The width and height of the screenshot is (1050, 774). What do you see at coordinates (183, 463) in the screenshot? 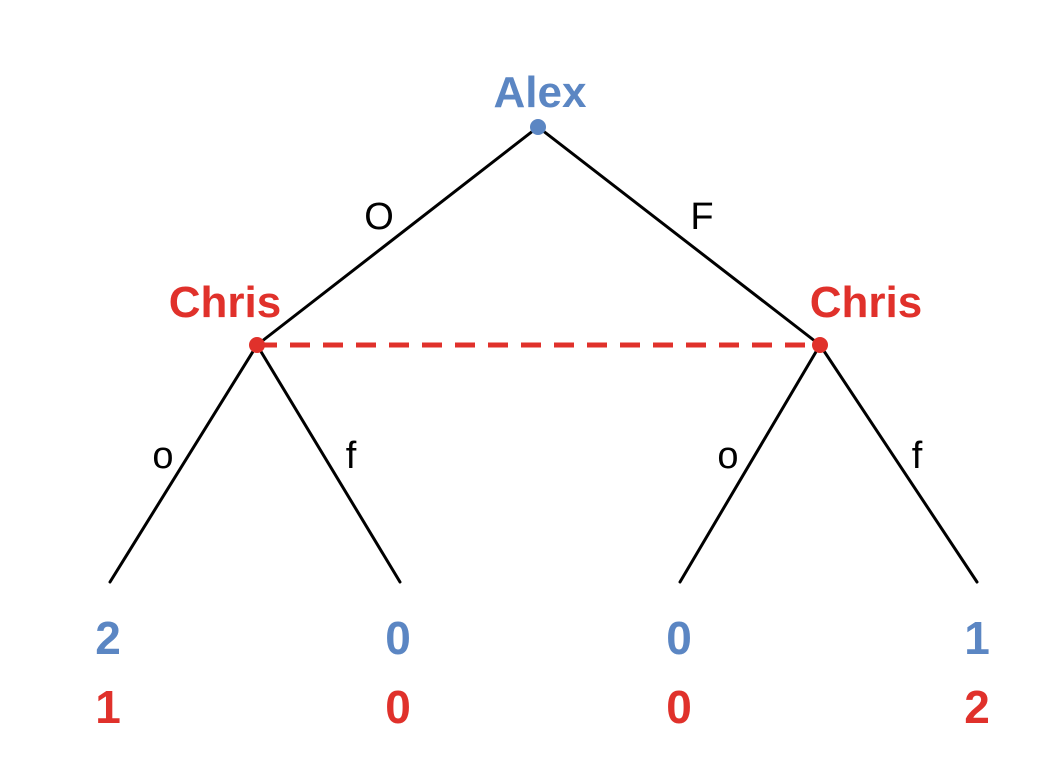
I see `edge-chris-left-o` at bounding box center [183, 463].